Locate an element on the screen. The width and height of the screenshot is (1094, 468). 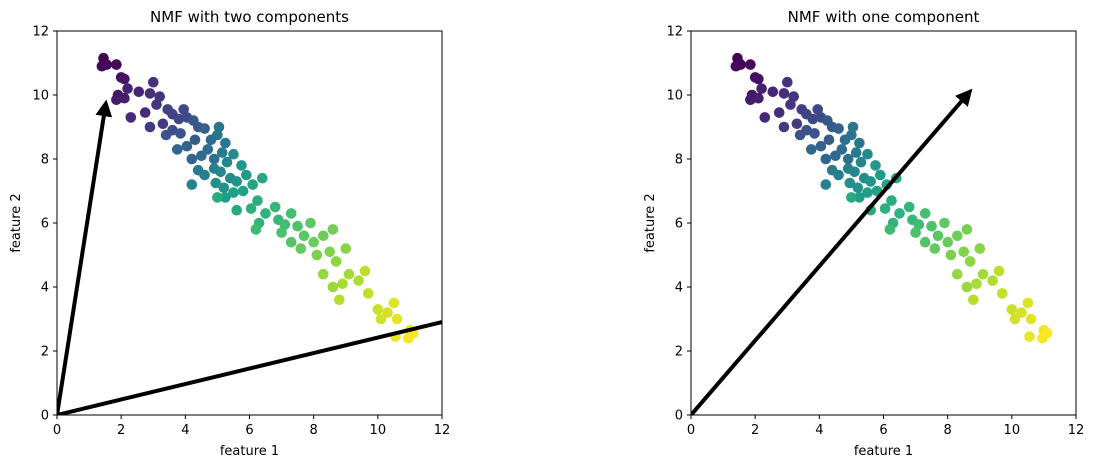
y-tick-label: 10 is located at coordinates (40, 96).